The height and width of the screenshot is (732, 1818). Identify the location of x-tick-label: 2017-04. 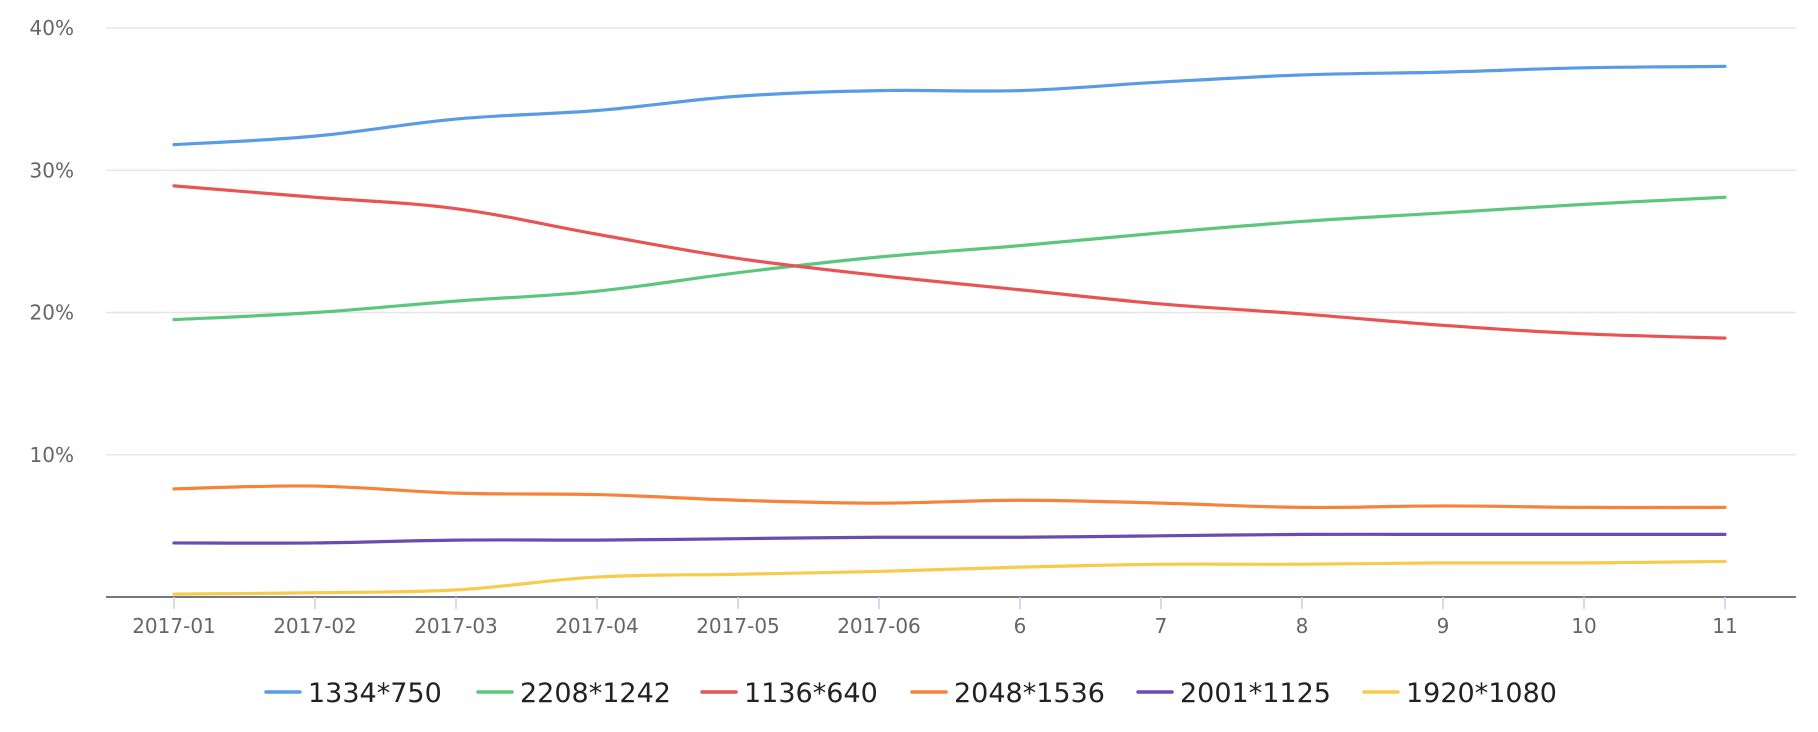
(597, 626).